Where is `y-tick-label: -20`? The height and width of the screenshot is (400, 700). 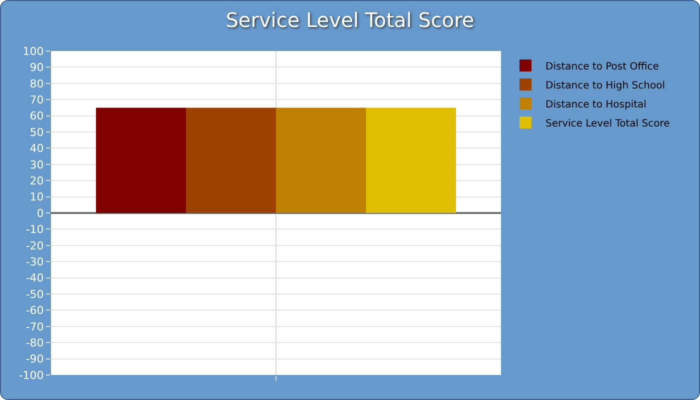 y-tick-label: -20 is located at coordinates (35, 245).